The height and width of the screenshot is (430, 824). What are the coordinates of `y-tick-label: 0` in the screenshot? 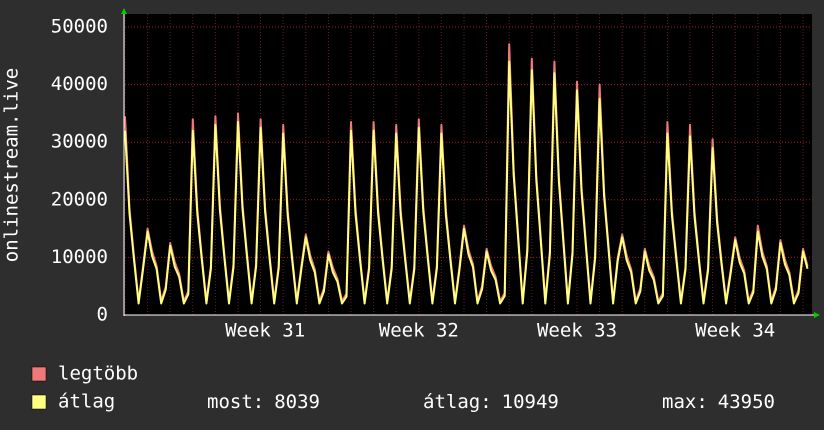 It's located at (102, 315).